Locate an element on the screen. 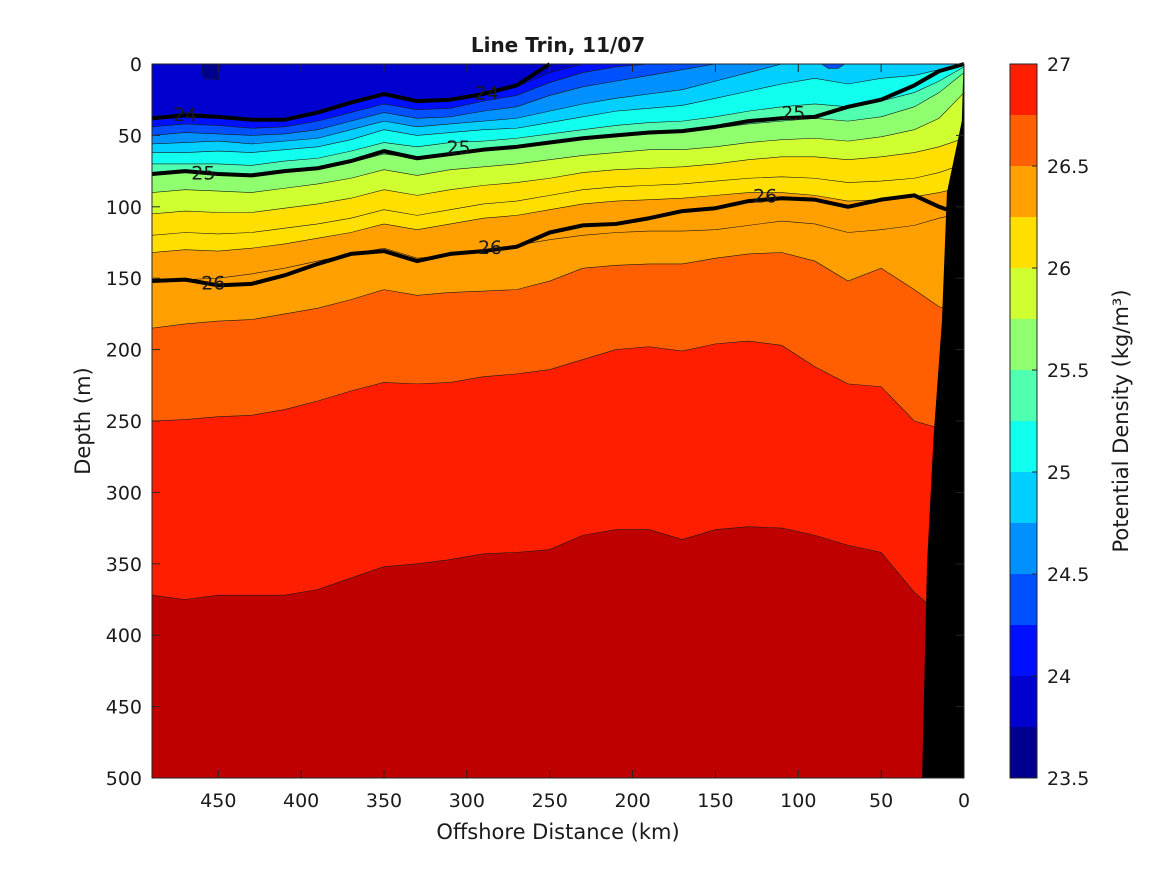  colorbar-tick-label: 25.5 is located at coordinates (1068, 371).